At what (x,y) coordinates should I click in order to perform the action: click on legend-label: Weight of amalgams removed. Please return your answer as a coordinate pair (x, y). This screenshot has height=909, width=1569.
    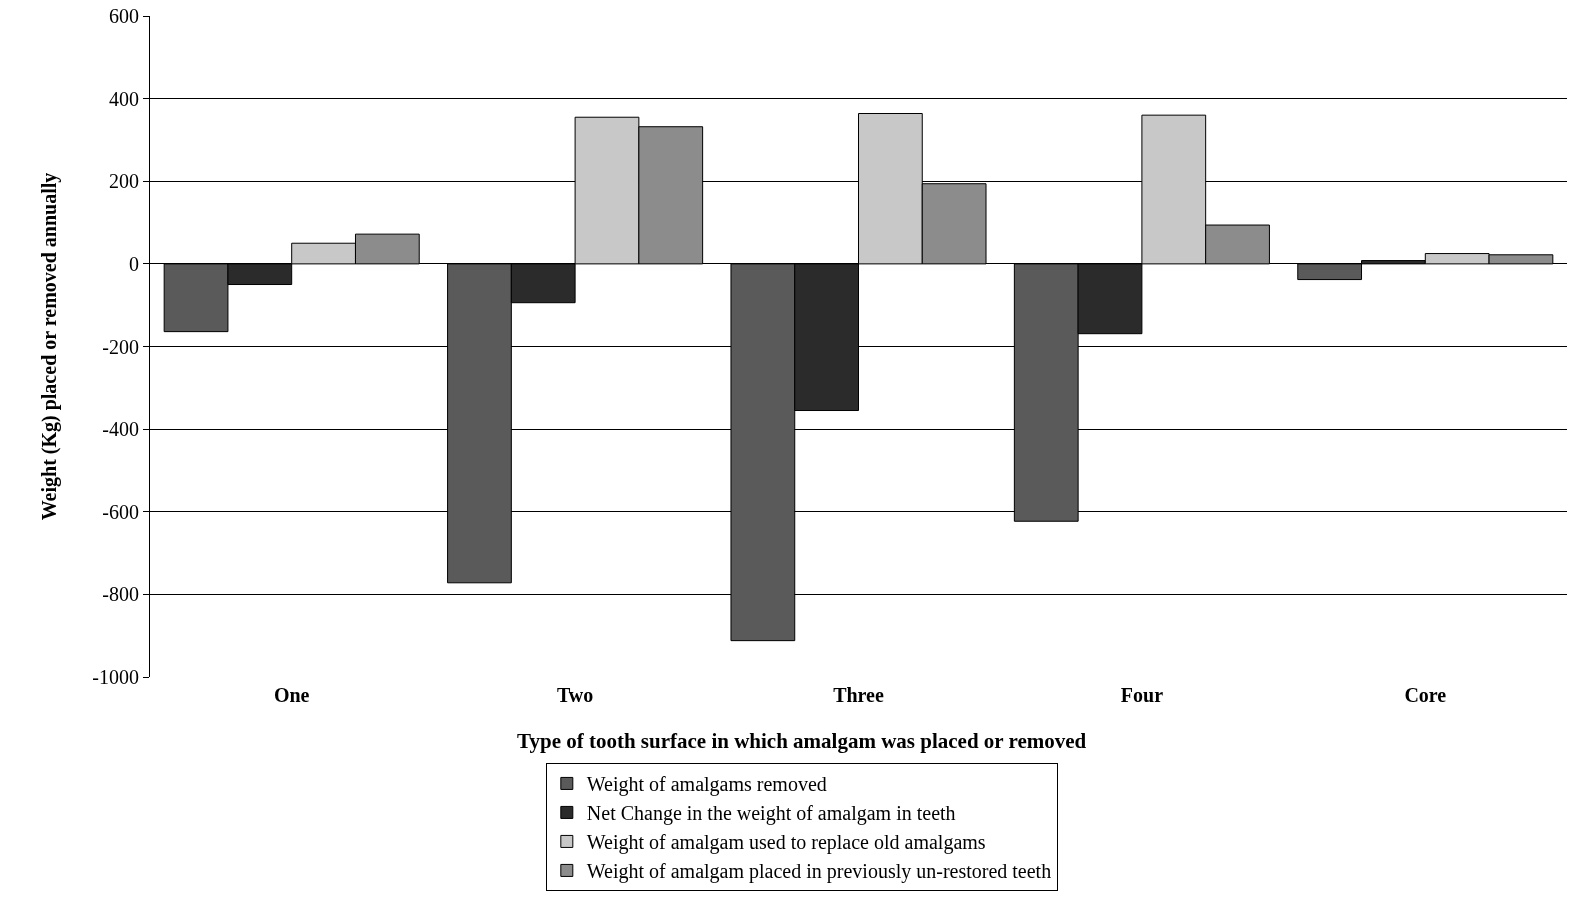
    Looking at the image, I should click on (706, 785).